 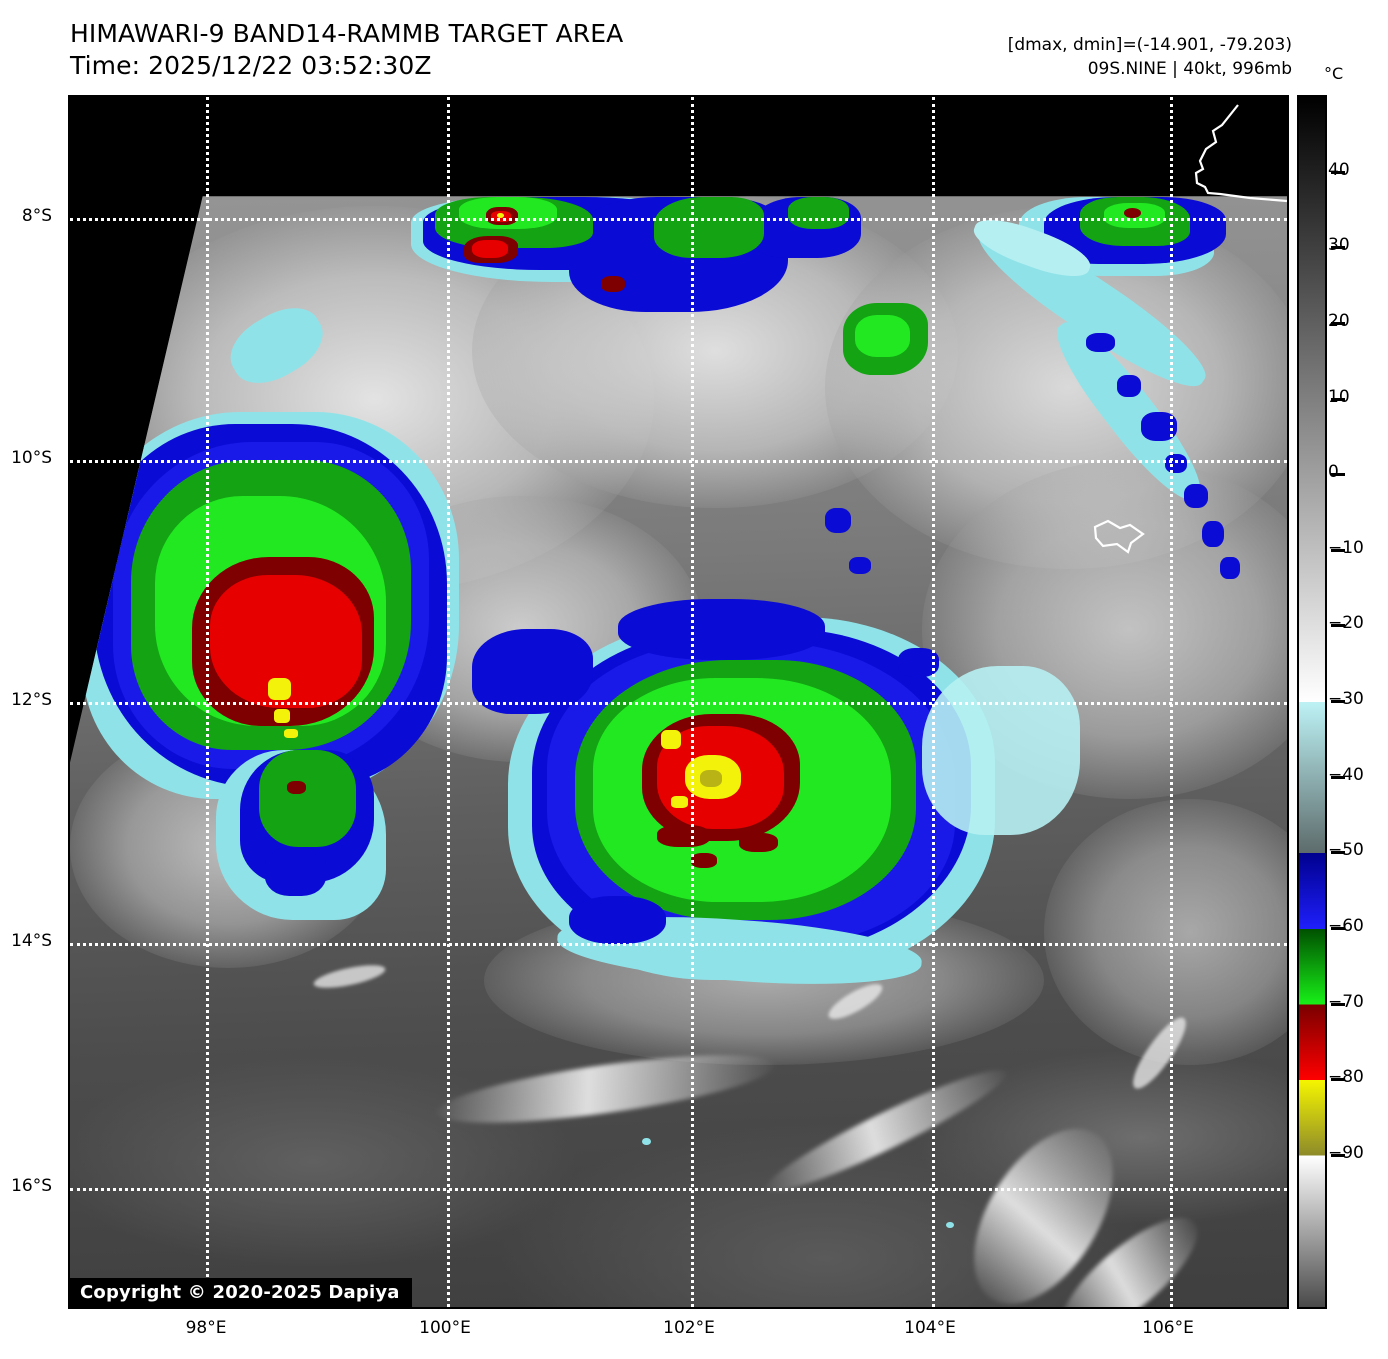 What do you see at coordinates (1346, 547) in the screenshot?
I see `colorbar-tick-label: −10` at bounding box center [1346, 547].